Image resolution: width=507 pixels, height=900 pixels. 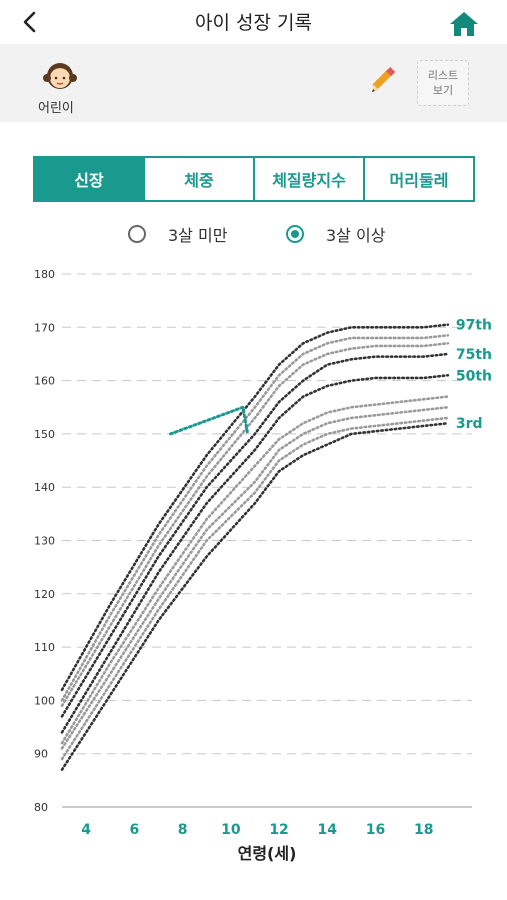 What do you see at coordinates (44, 647) in the screenshot?
I see `y-tick-label: 110` at bounding box center [44, 647].